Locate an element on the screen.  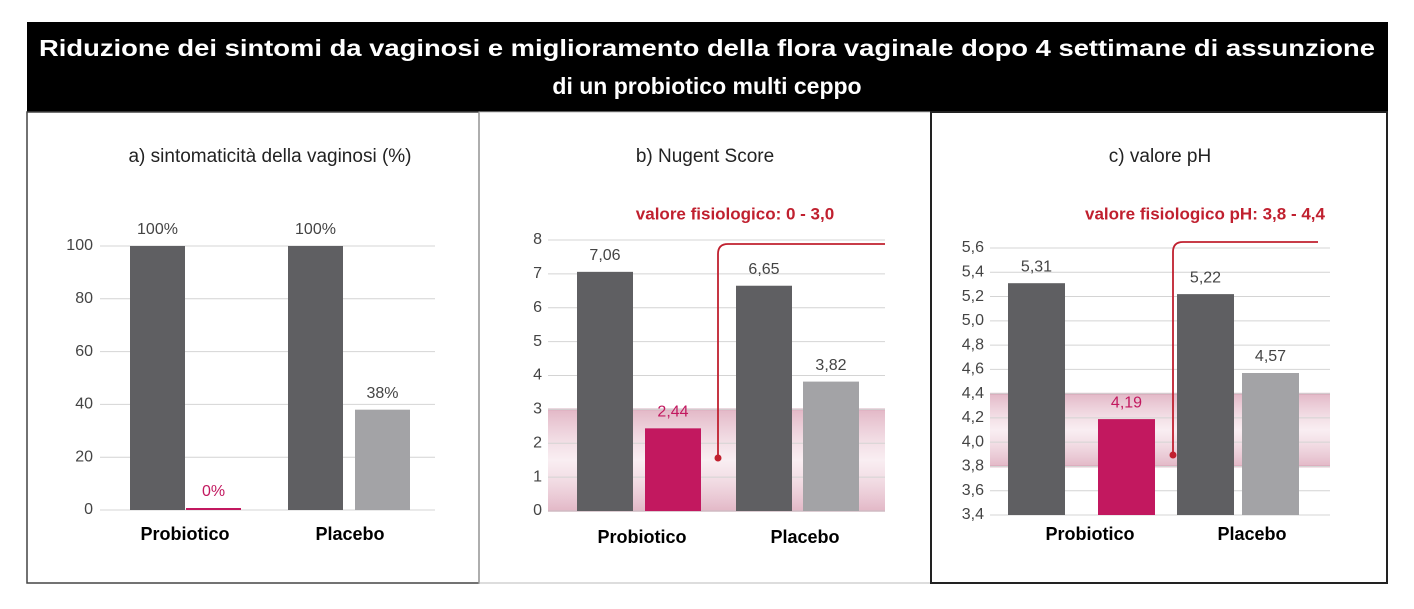
y-tick-label: 2 is located at coordinates (537, 442).